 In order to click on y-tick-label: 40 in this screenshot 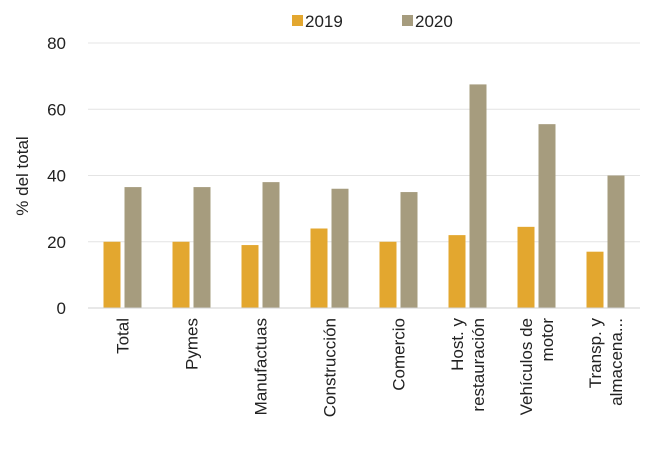, I will do `click(56, 176)`.